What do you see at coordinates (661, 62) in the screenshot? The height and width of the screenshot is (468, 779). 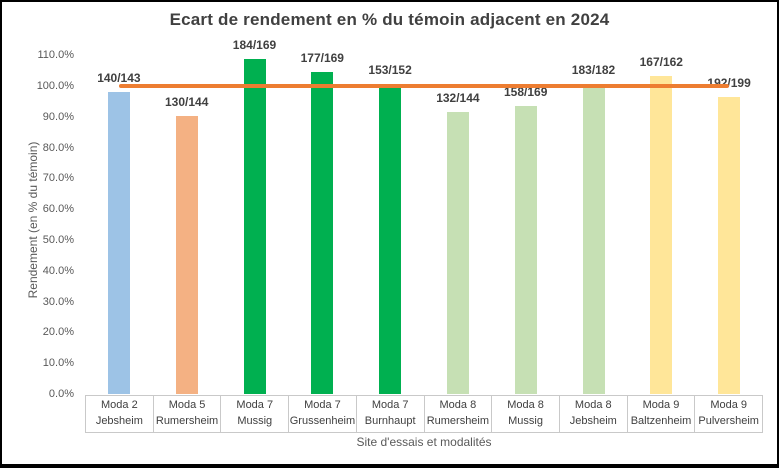 I see `bar-value-label: 167/162` at bounding box center [661, 62].